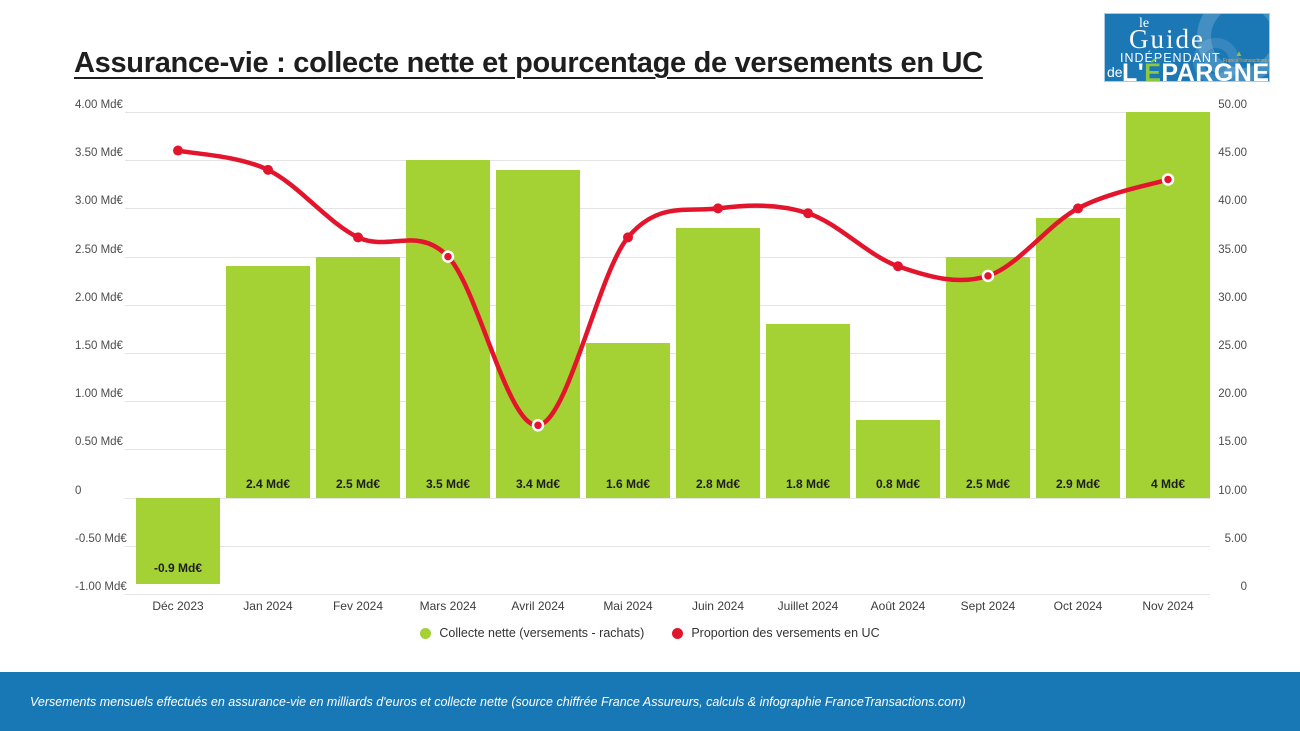  Describe the element at coordinates (101, 587) in the screenshot. I see `y-axis-label-left: -1.00 Md€` at that location.